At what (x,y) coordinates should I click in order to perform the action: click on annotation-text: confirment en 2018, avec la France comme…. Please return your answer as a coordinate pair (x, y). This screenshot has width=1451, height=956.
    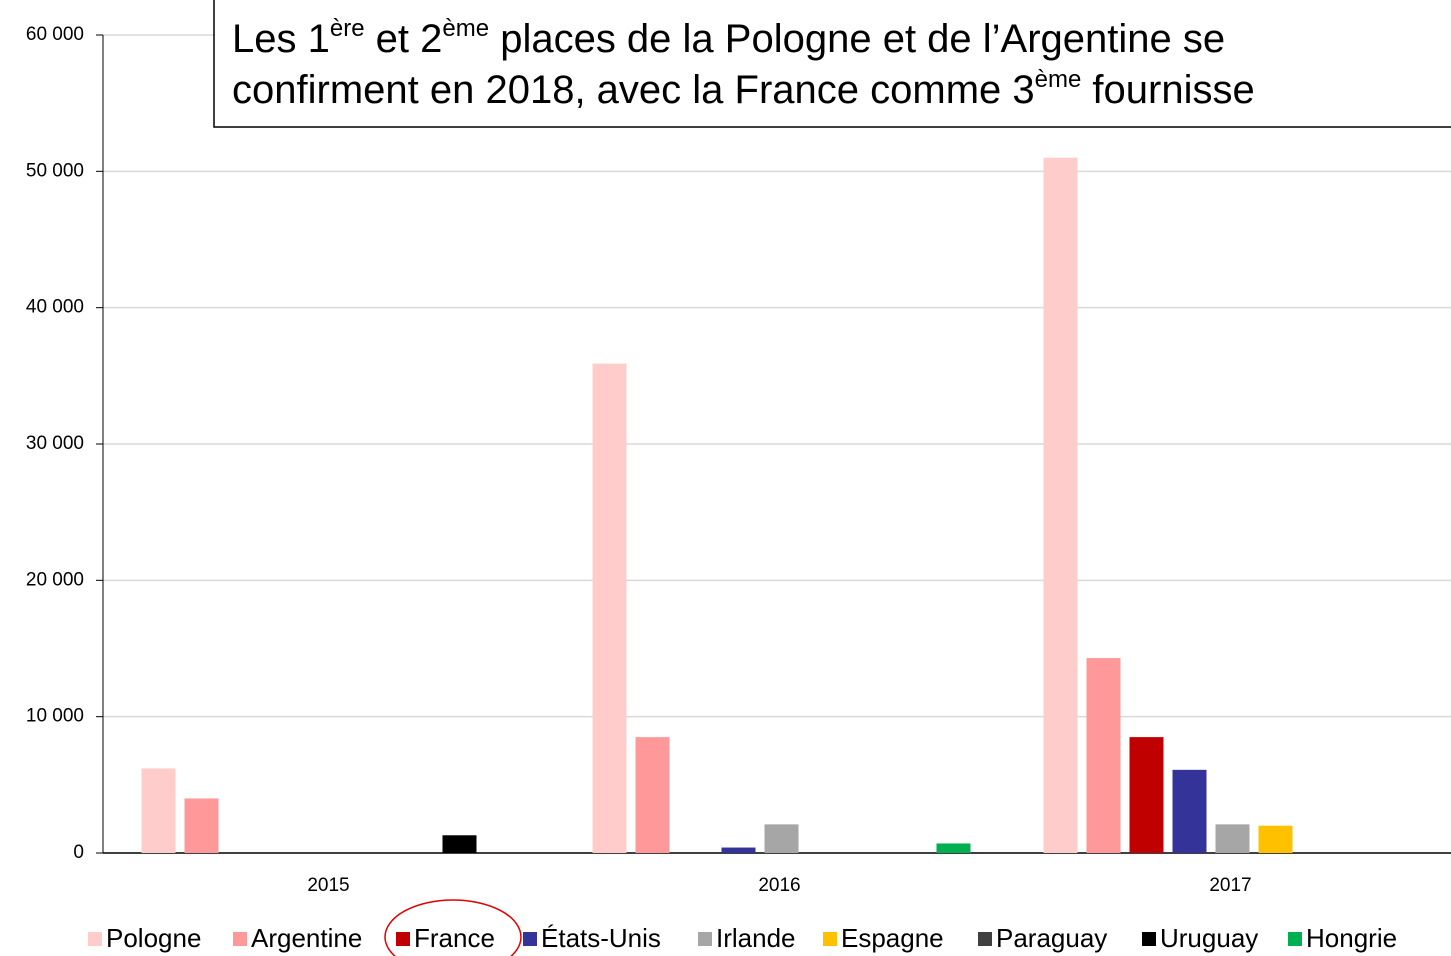
    Looking at the image, I should click on (743, 89).